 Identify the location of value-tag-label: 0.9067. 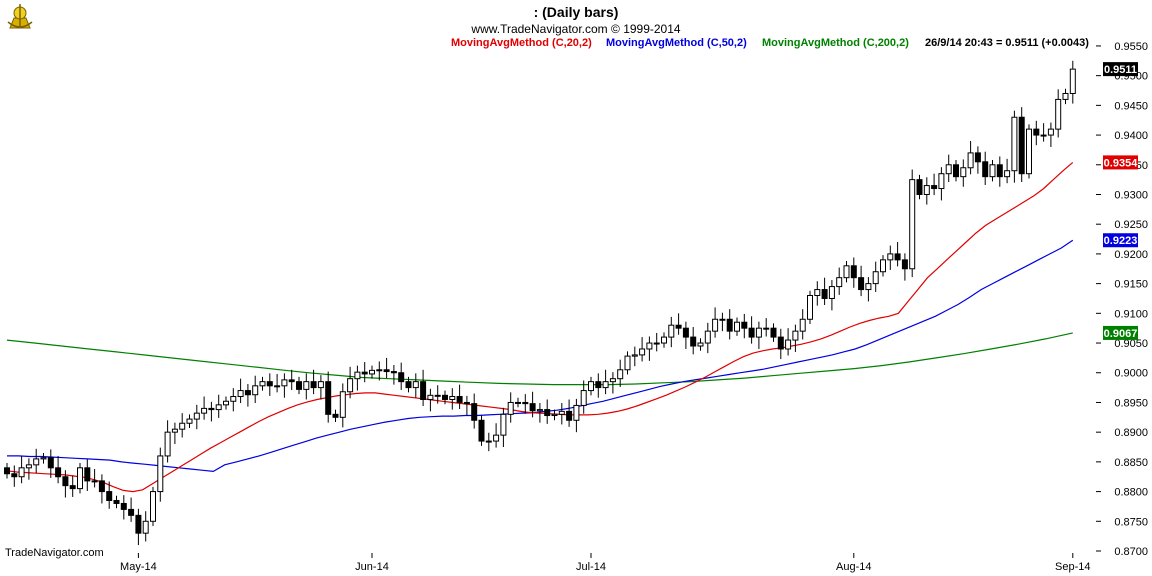
(1121, 334).